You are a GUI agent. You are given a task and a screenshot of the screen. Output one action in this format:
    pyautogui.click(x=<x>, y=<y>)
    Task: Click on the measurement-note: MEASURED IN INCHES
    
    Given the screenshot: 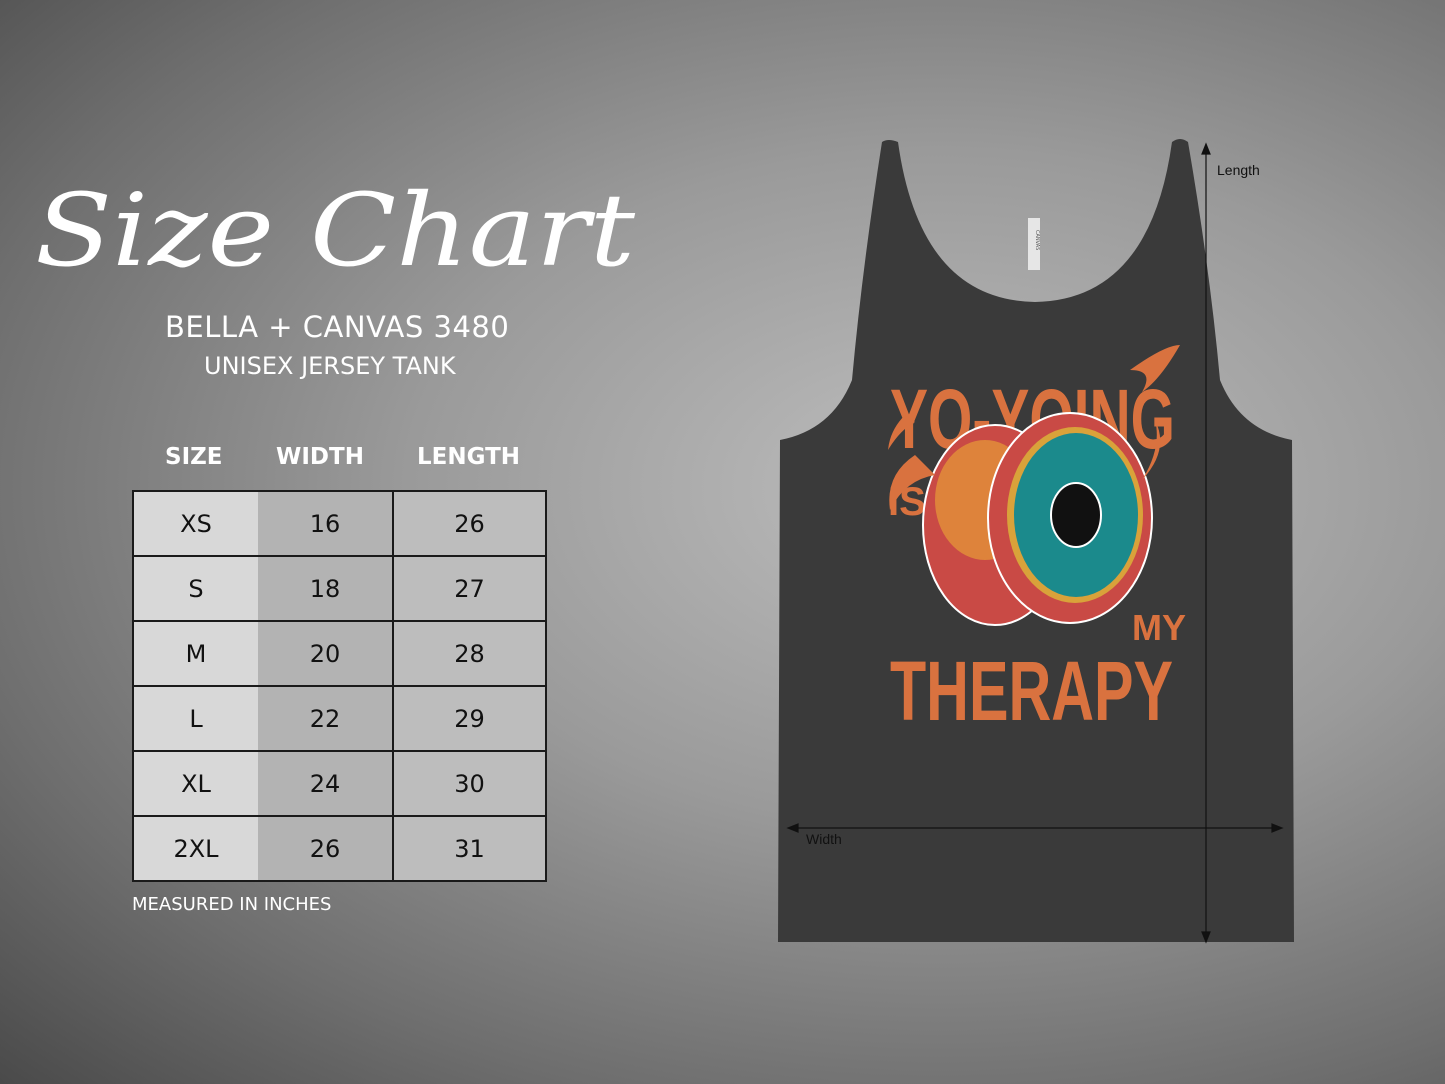 What is the action you would take?
    pyautogui.click(x=232, y=904)
    